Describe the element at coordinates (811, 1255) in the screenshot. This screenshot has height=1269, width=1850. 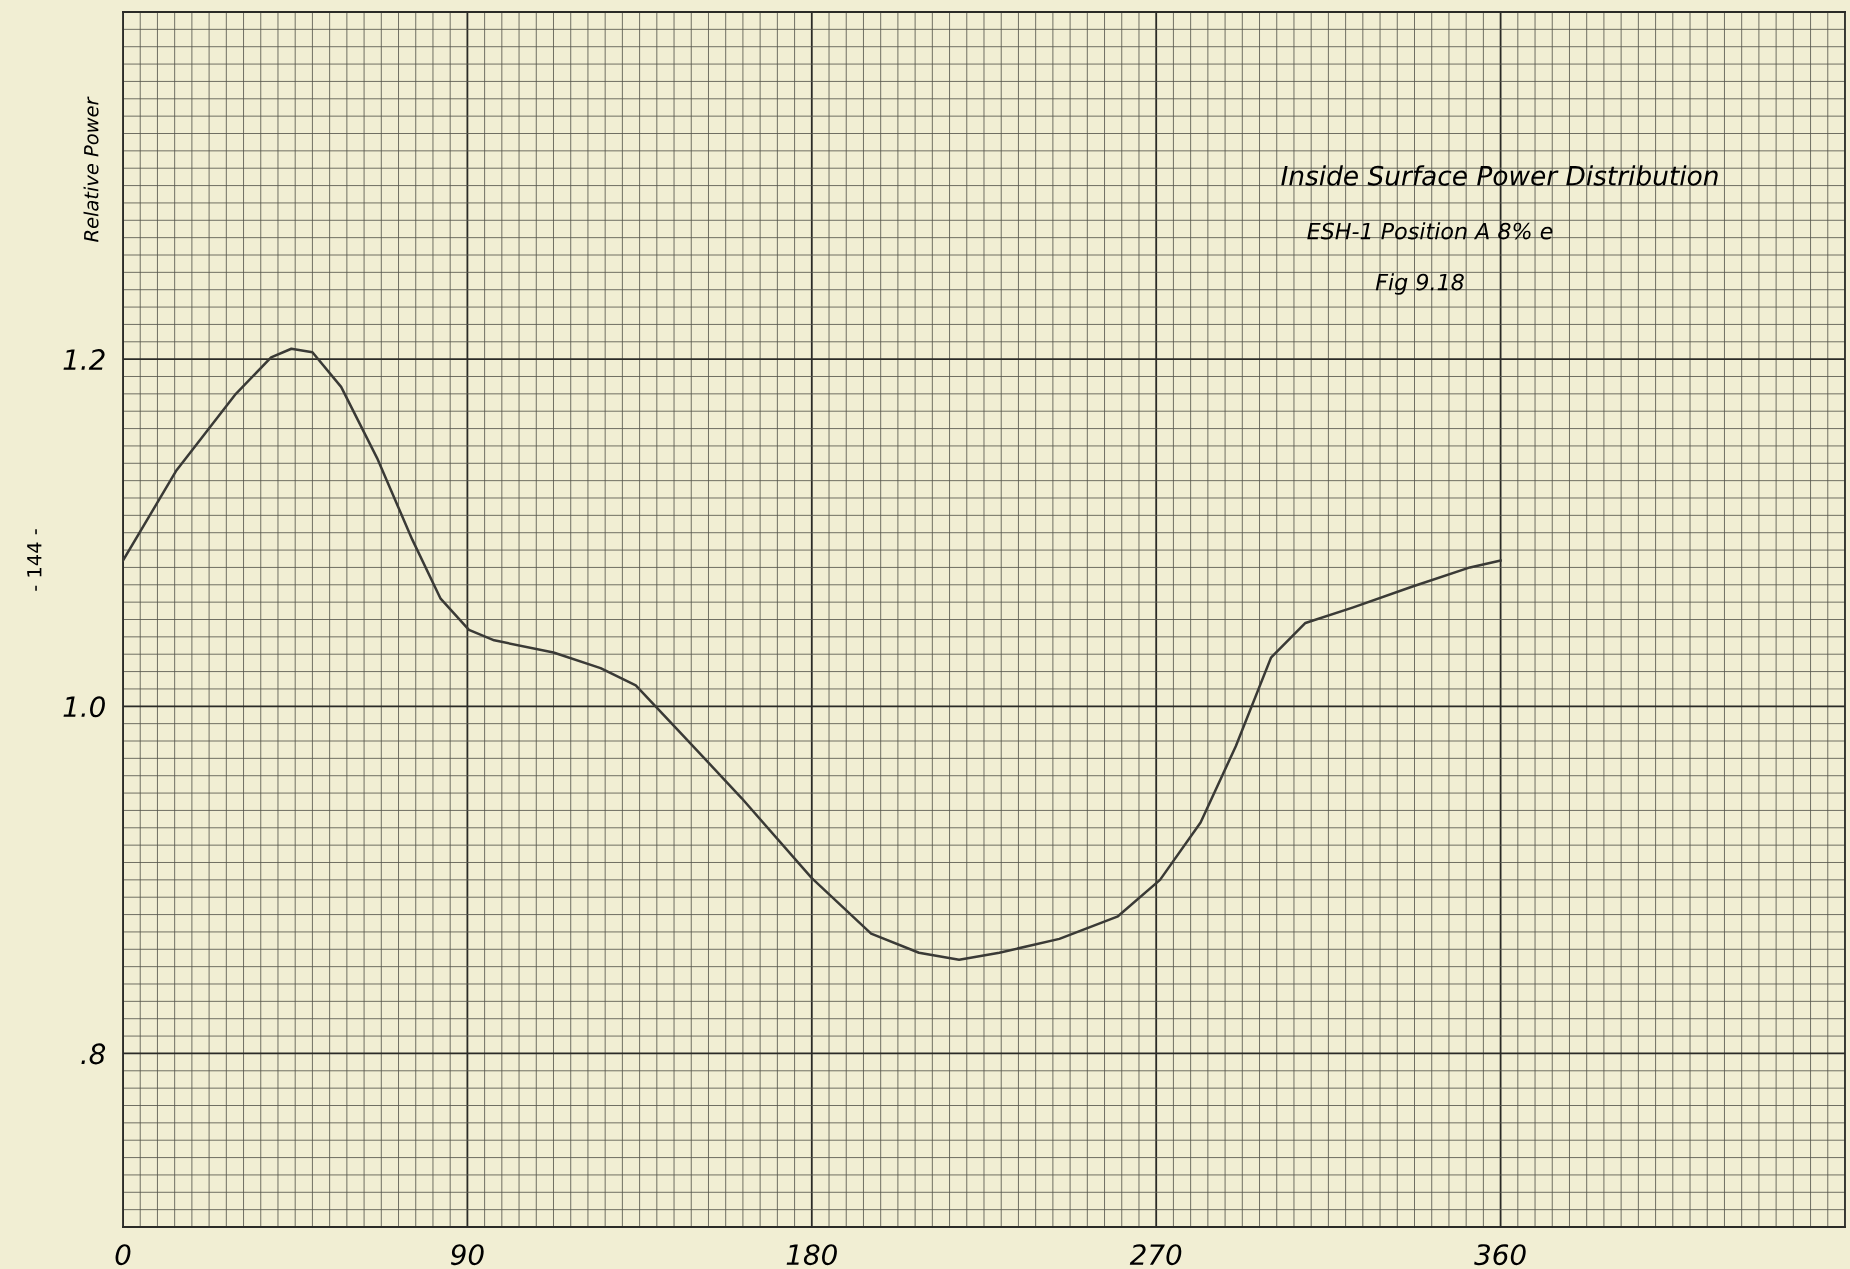
I see `x-tick-label: 180` at that location.